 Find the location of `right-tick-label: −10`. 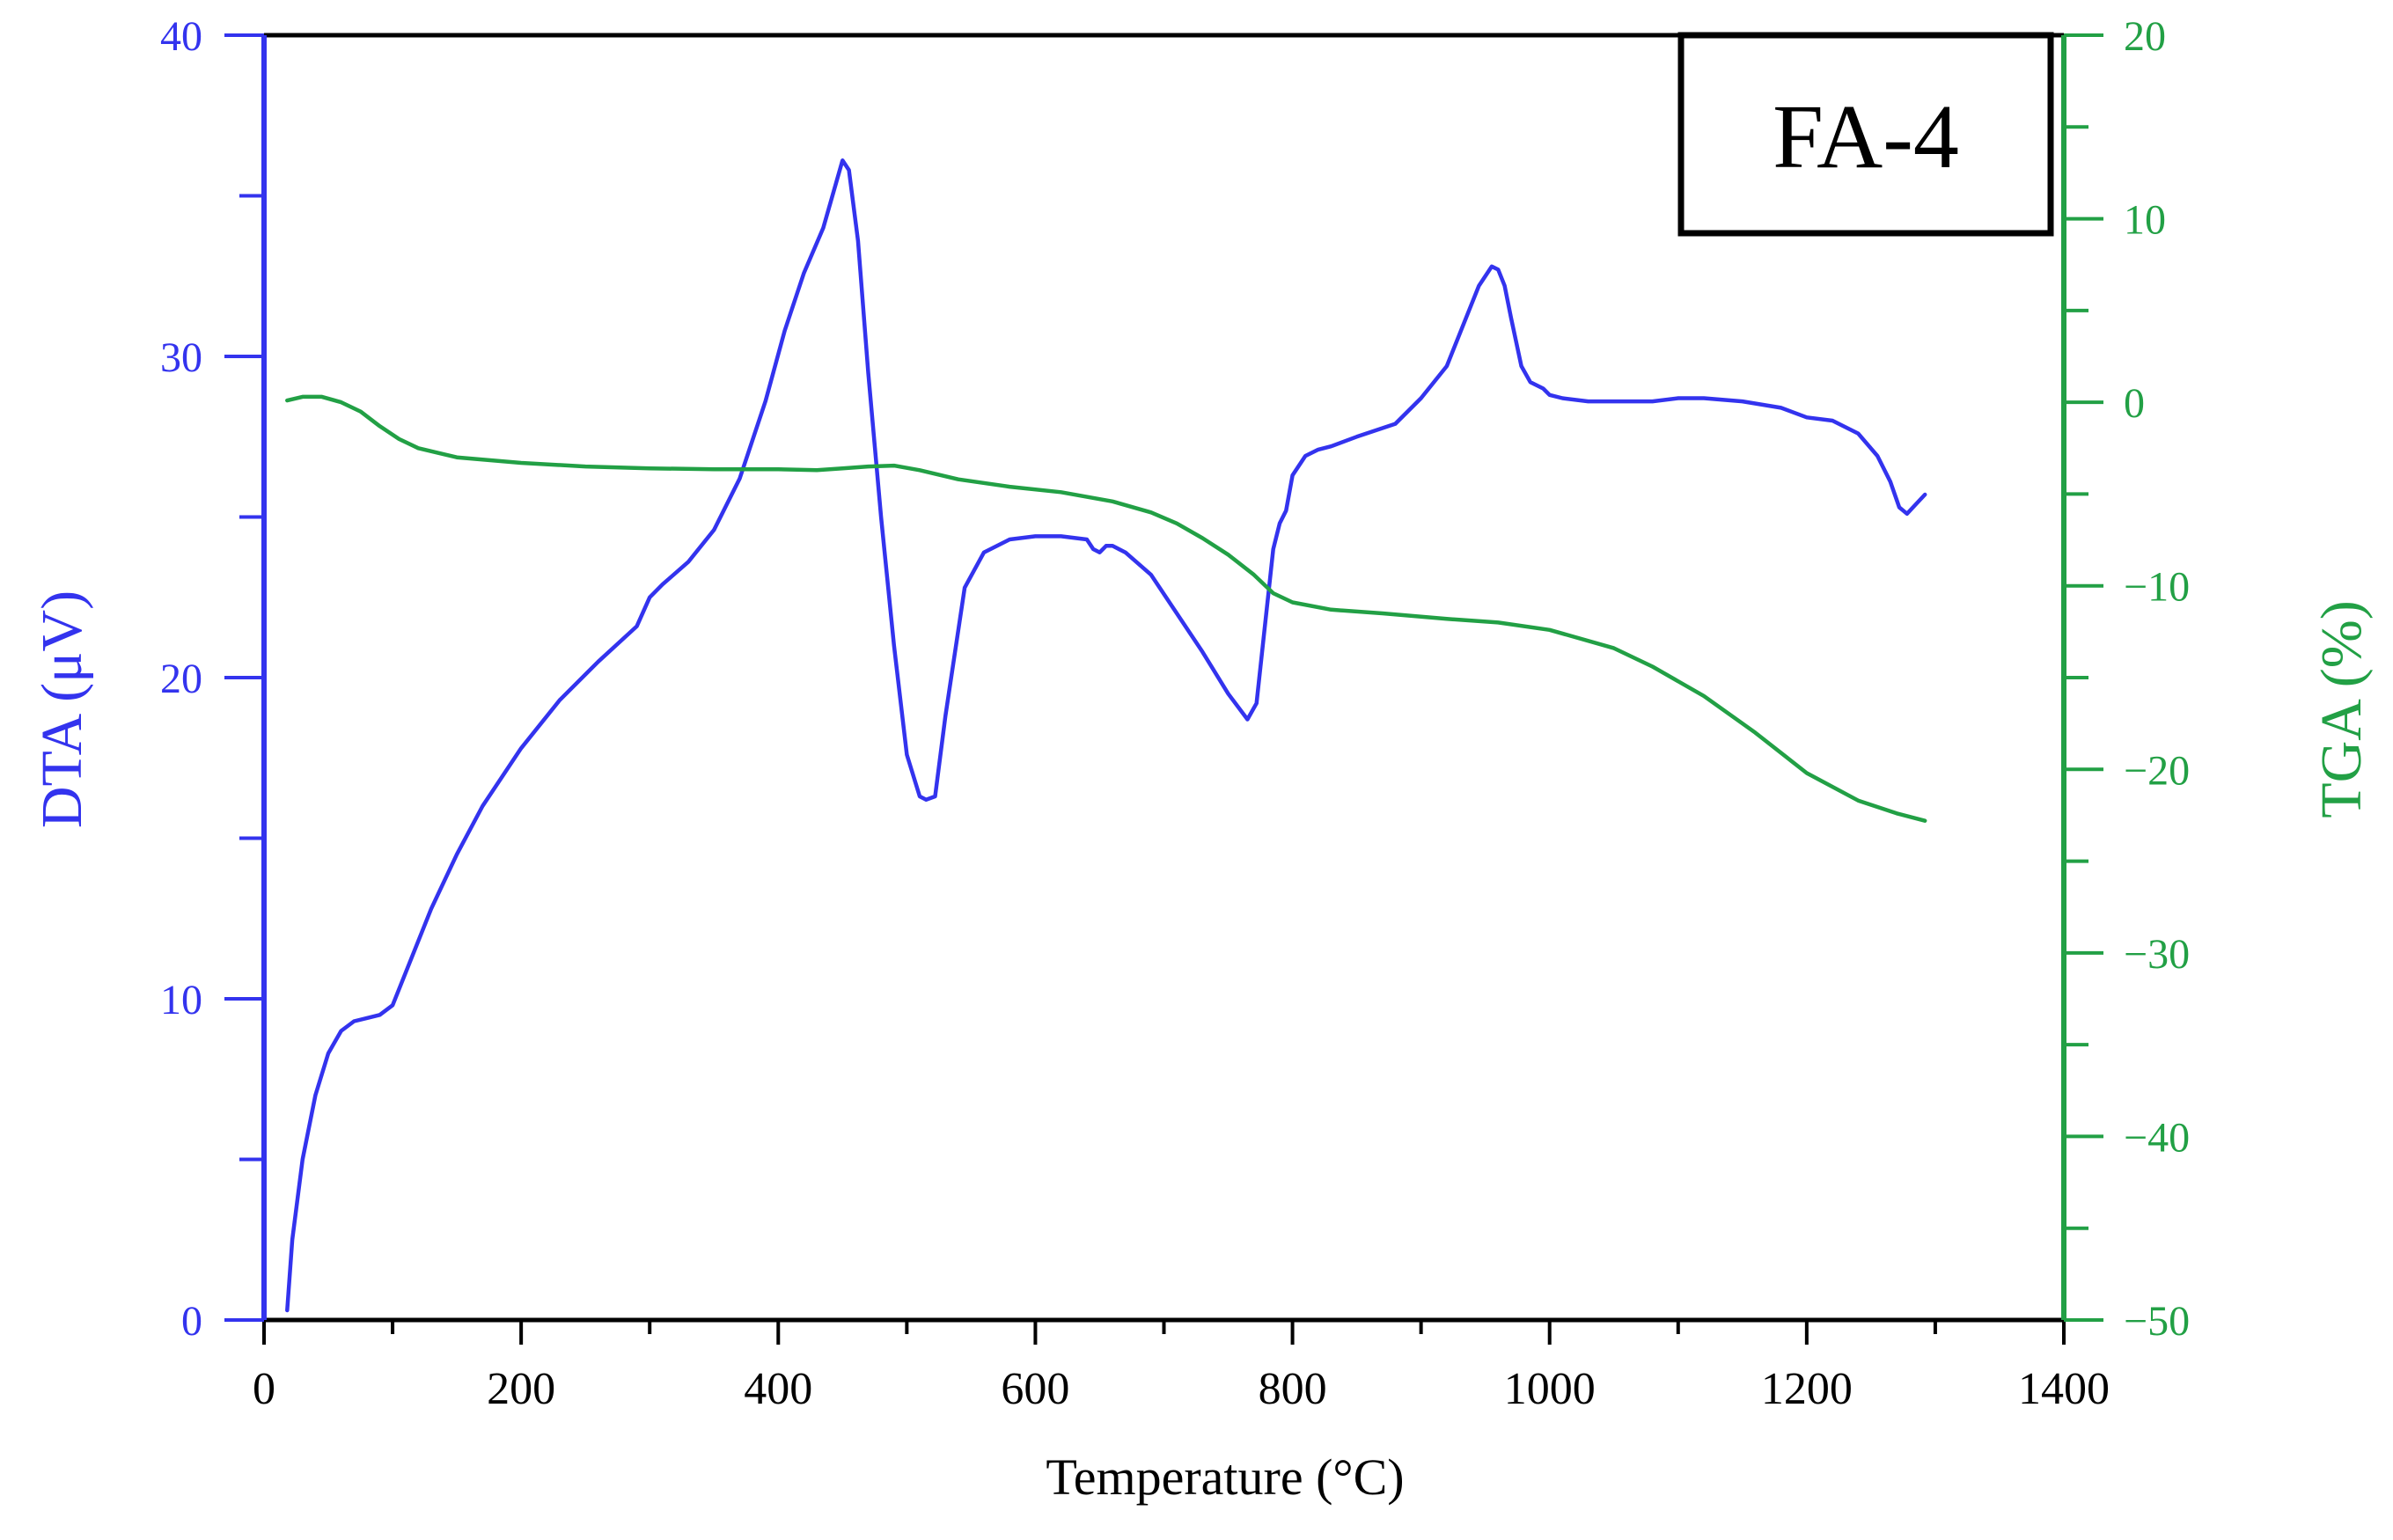

right-tick-label: −10 is located at coordinates (2157, 587).